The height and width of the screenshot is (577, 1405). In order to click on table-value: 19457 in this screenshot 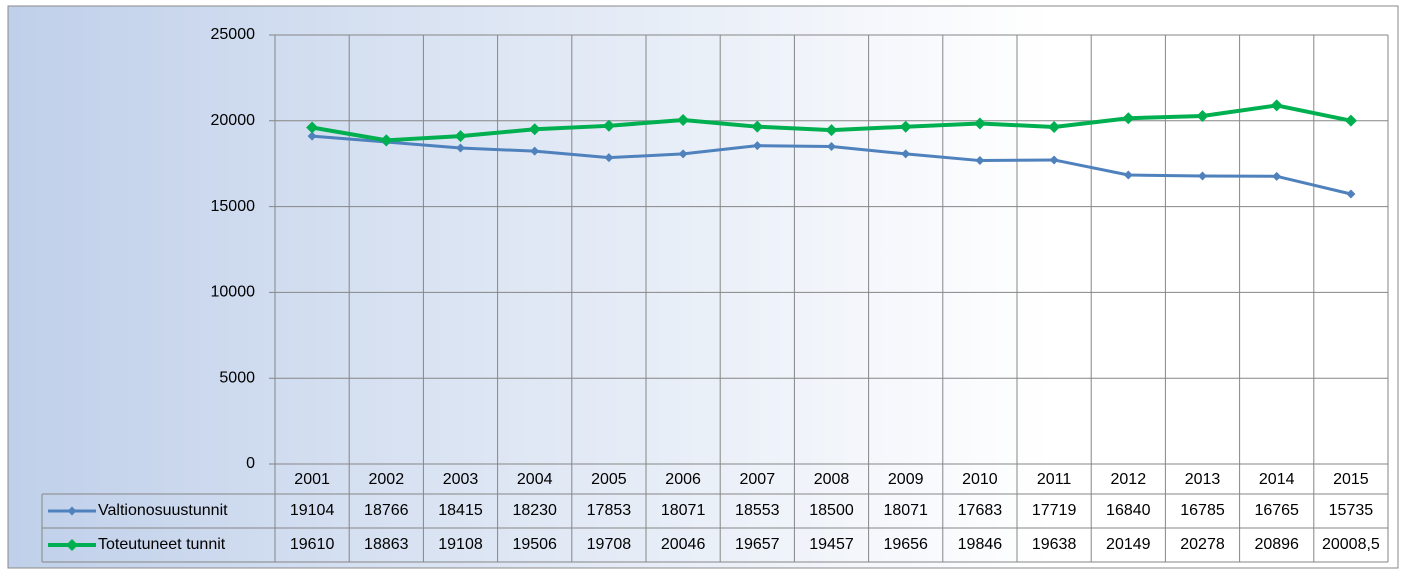, I will do `click(831, 544)`.